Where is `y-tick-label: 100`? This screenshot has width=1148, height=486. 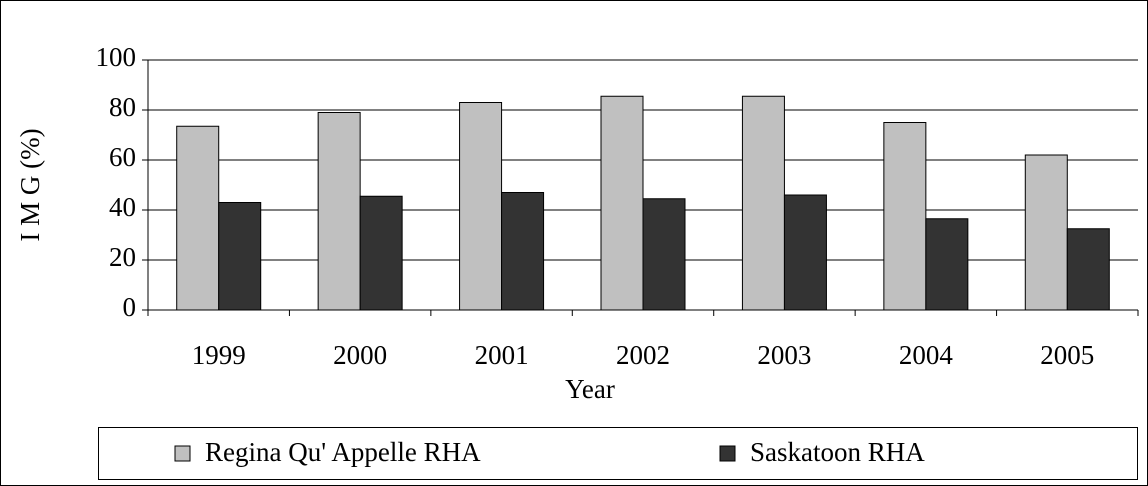
y-tick-label: 100 is located at coordinates (116, 57).